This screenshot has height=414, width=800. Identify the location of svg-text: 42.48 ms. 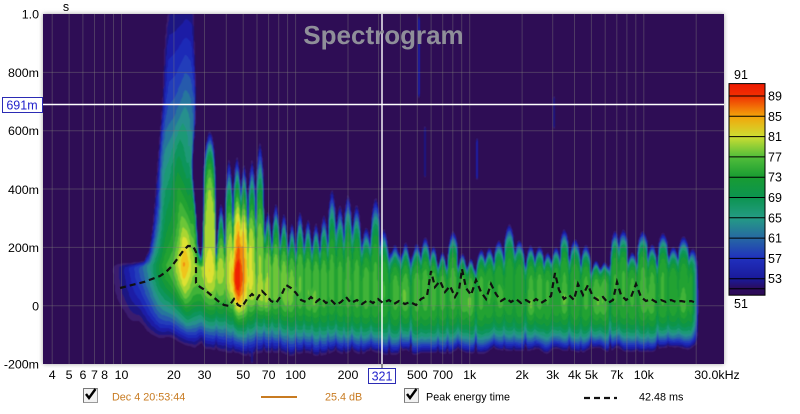
(661, 398).